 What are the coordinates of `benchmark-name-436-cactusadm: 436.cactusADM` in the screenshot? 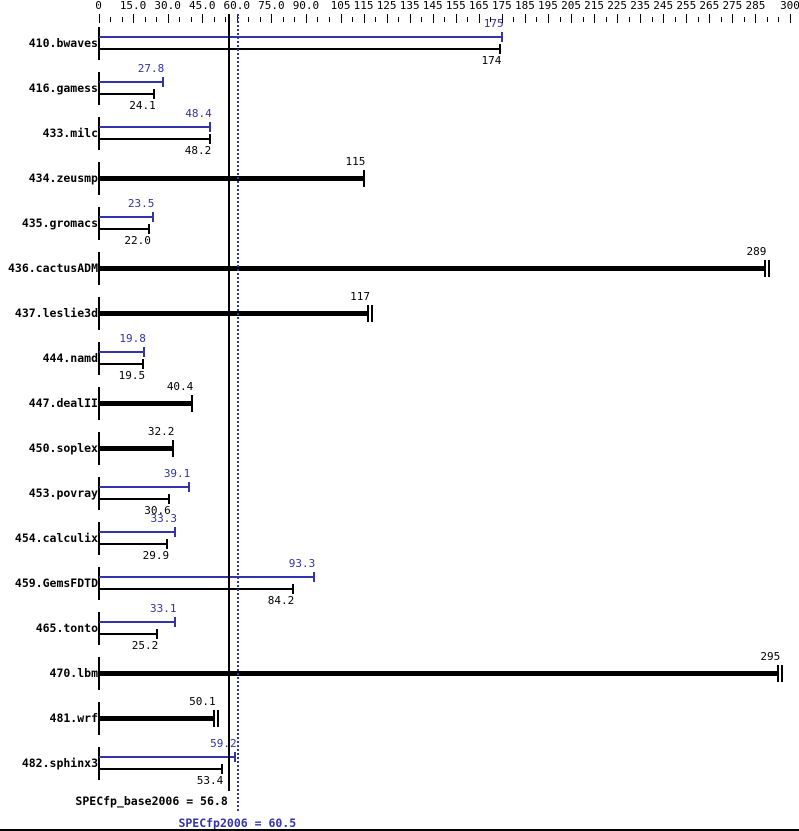 It's located at (52, 268).